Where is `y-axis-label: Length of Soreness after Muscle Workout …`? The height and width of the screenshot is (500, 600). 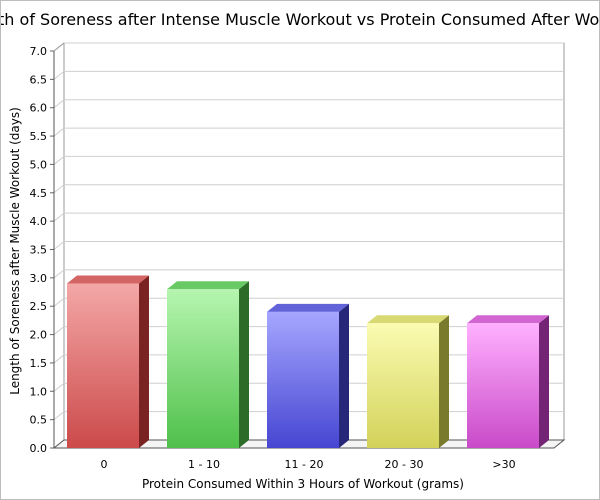 y-axis-label: Length of Soreness after Muscle Workout … is located at coordinates (15, 251).